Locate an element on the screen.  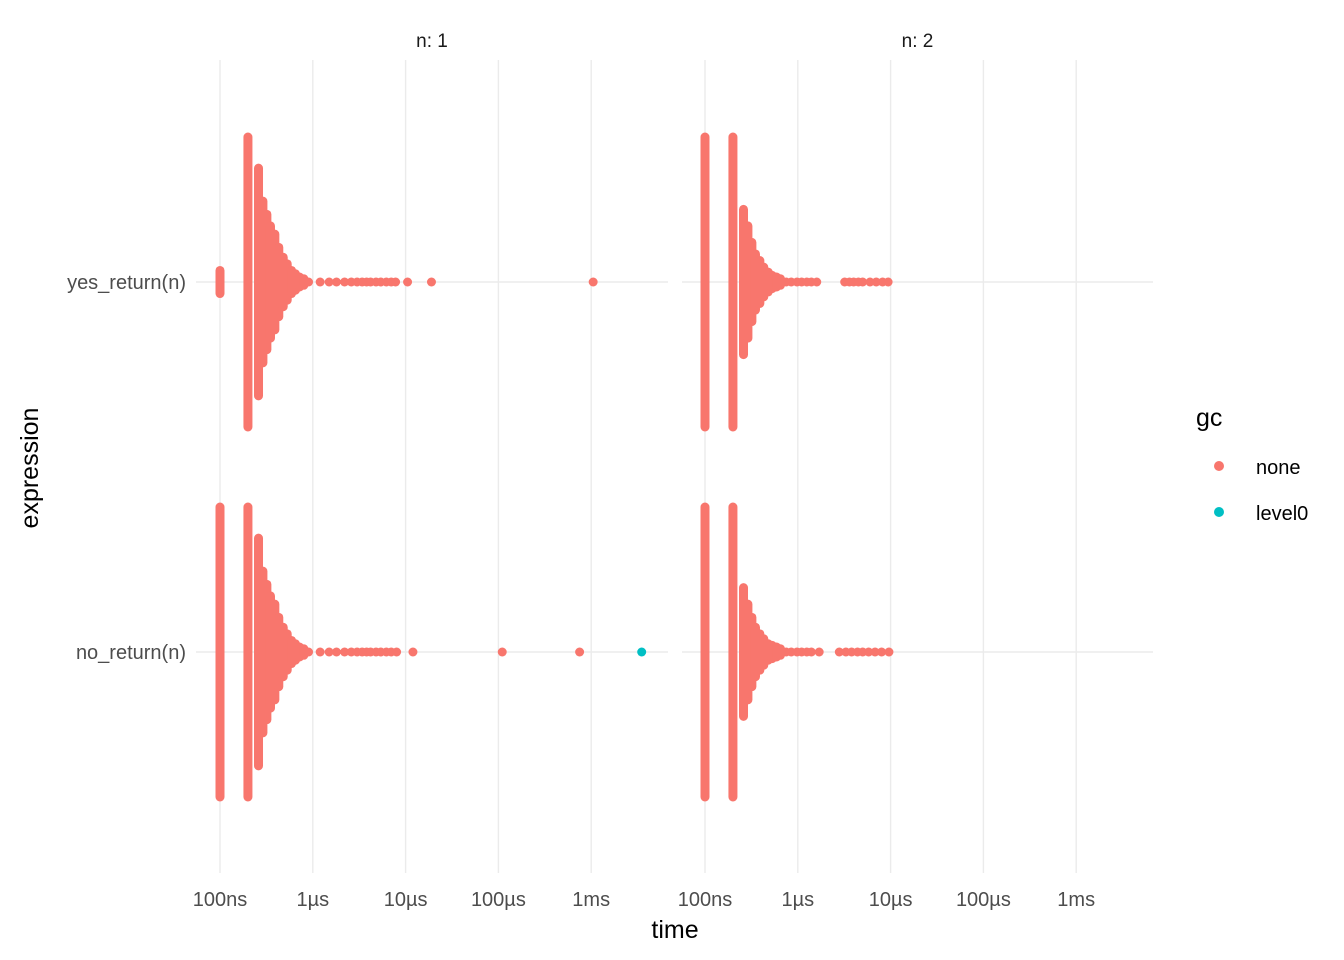
x-axis-title: time is located at coordinates (674, 930).